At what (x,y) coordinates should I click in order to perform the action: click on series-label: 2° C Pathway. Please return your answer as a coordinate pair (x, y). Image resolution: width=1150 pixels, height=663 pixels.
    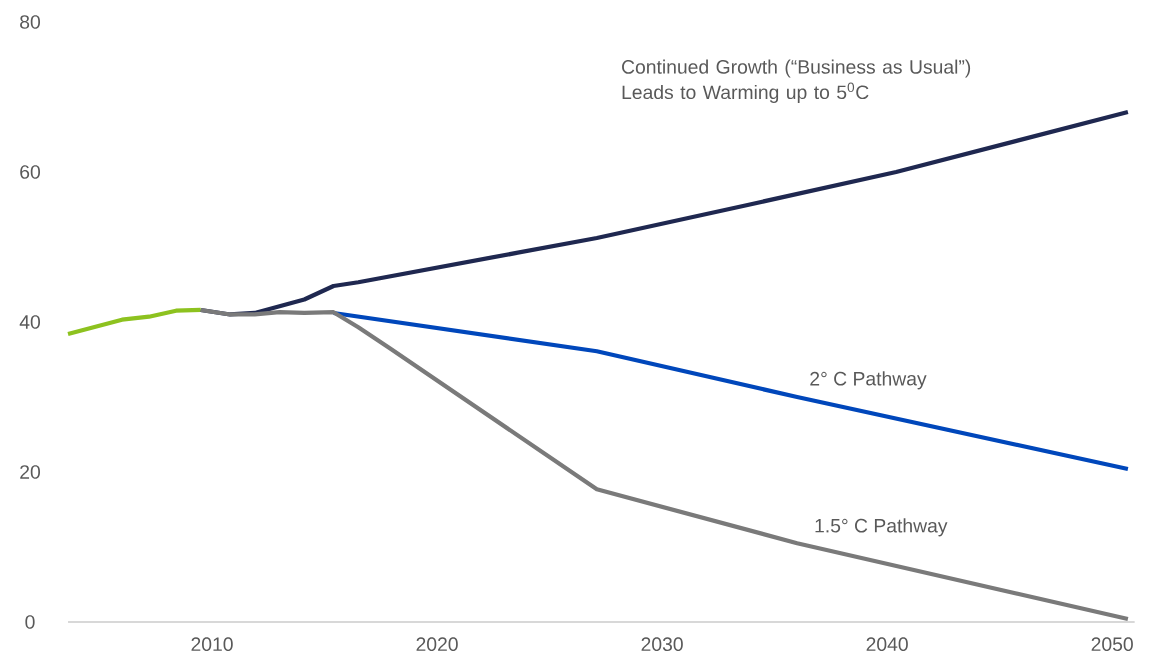
    Looking at the image, I should click on (868, 380).